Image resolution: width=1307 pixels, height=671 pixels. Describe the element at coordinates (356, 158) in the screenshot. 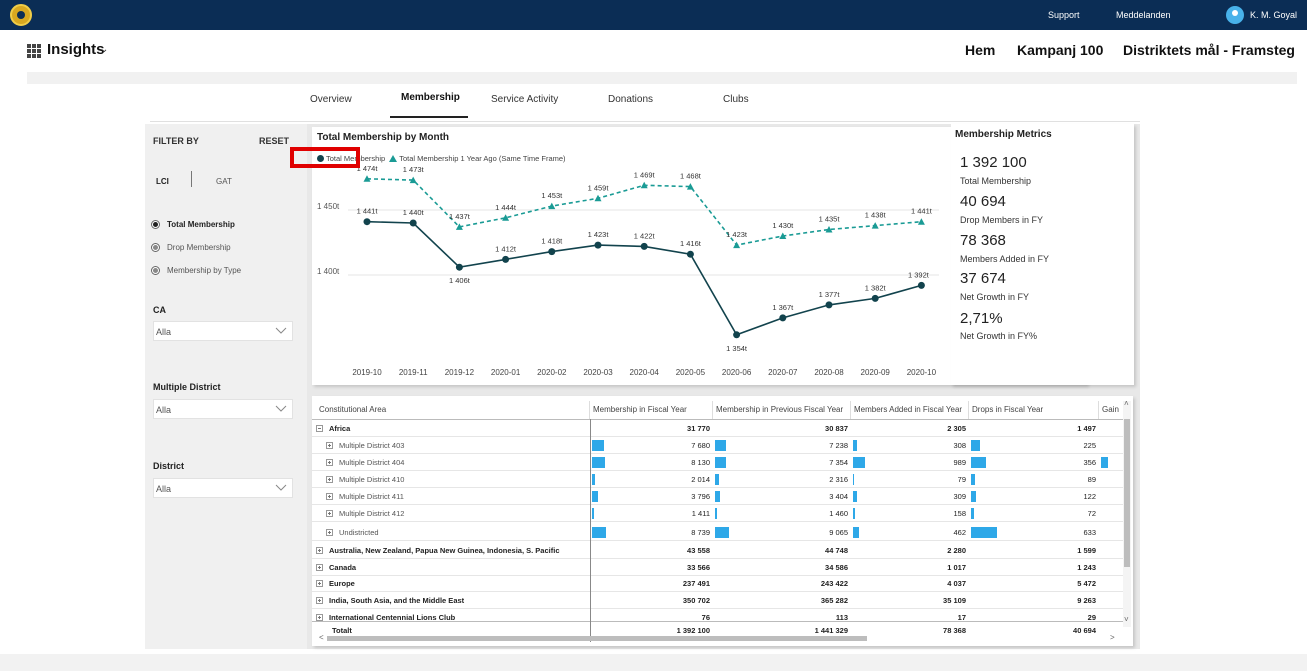

I see `legend-total-membership: Total Membership` at that location.